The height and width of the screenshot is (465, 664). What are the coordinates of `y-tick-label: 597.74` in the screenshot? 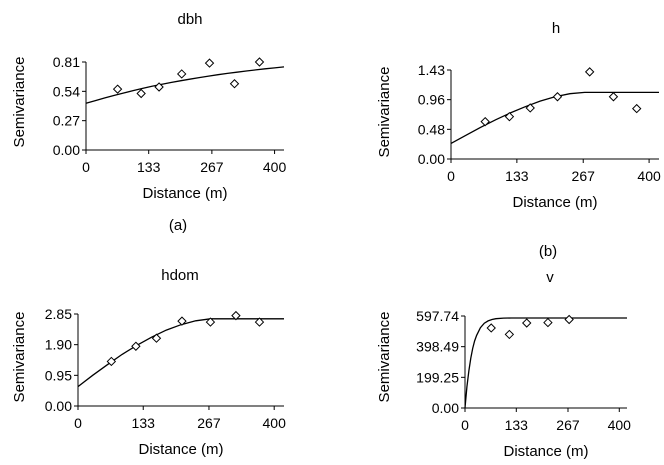 It's located at (437, 316).